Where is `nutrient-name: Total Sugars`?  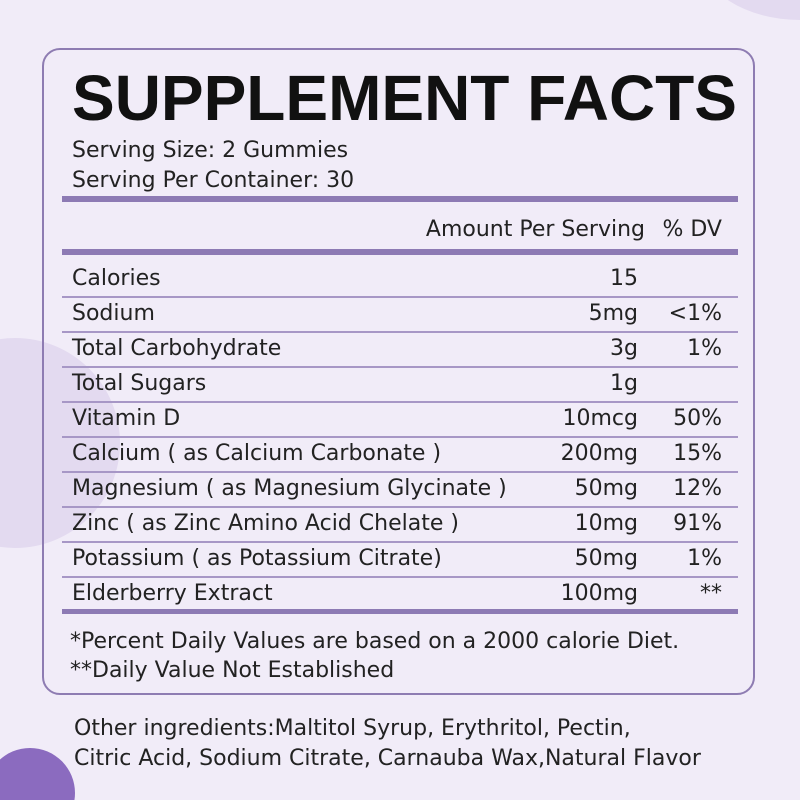
nutrient-name: Total Sugars is located at coordinates (139, 383).